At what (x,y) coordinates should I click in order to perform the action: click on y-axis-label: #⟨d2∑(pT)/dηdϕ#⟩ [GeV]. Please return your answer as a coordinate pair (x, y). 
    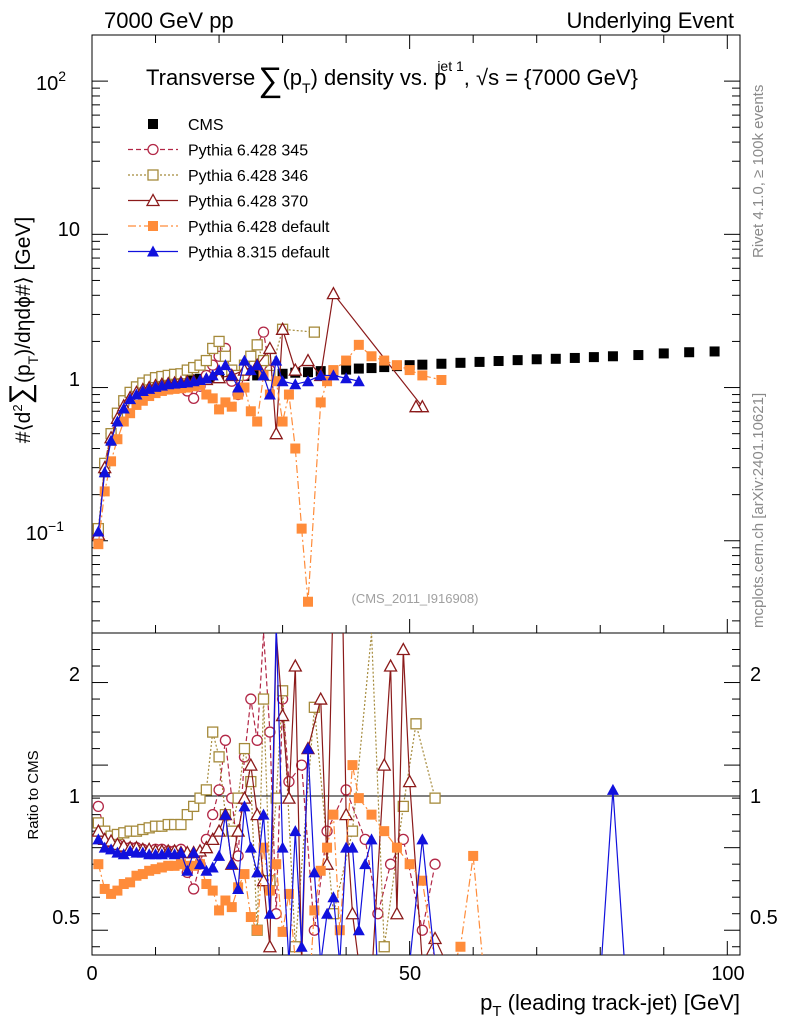
    Looking at the image, I should click on (22, 330).